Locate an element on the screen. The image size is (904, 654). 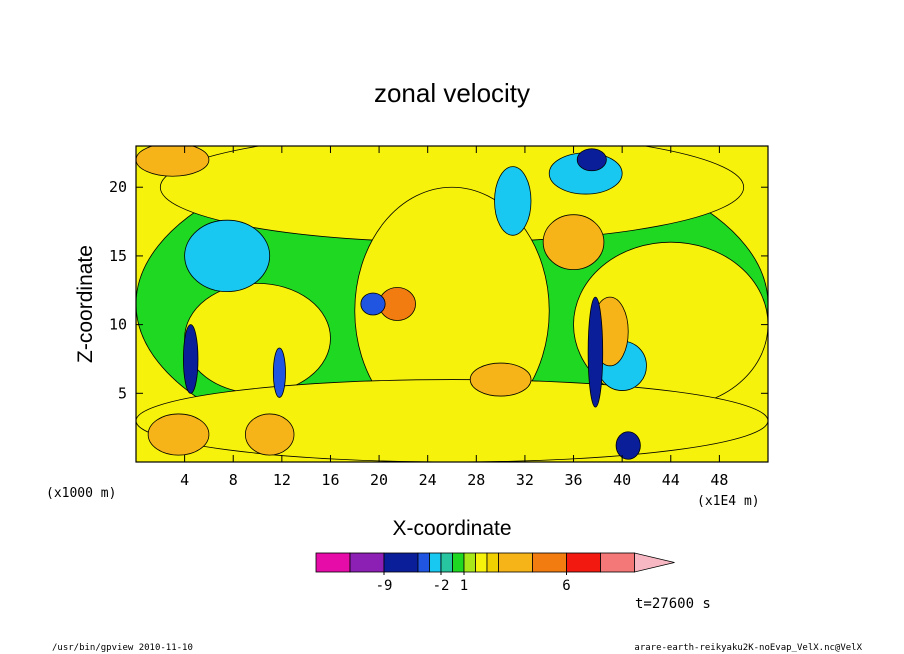
x-tick-label-48: 48 is located at coordinates (719, 480).